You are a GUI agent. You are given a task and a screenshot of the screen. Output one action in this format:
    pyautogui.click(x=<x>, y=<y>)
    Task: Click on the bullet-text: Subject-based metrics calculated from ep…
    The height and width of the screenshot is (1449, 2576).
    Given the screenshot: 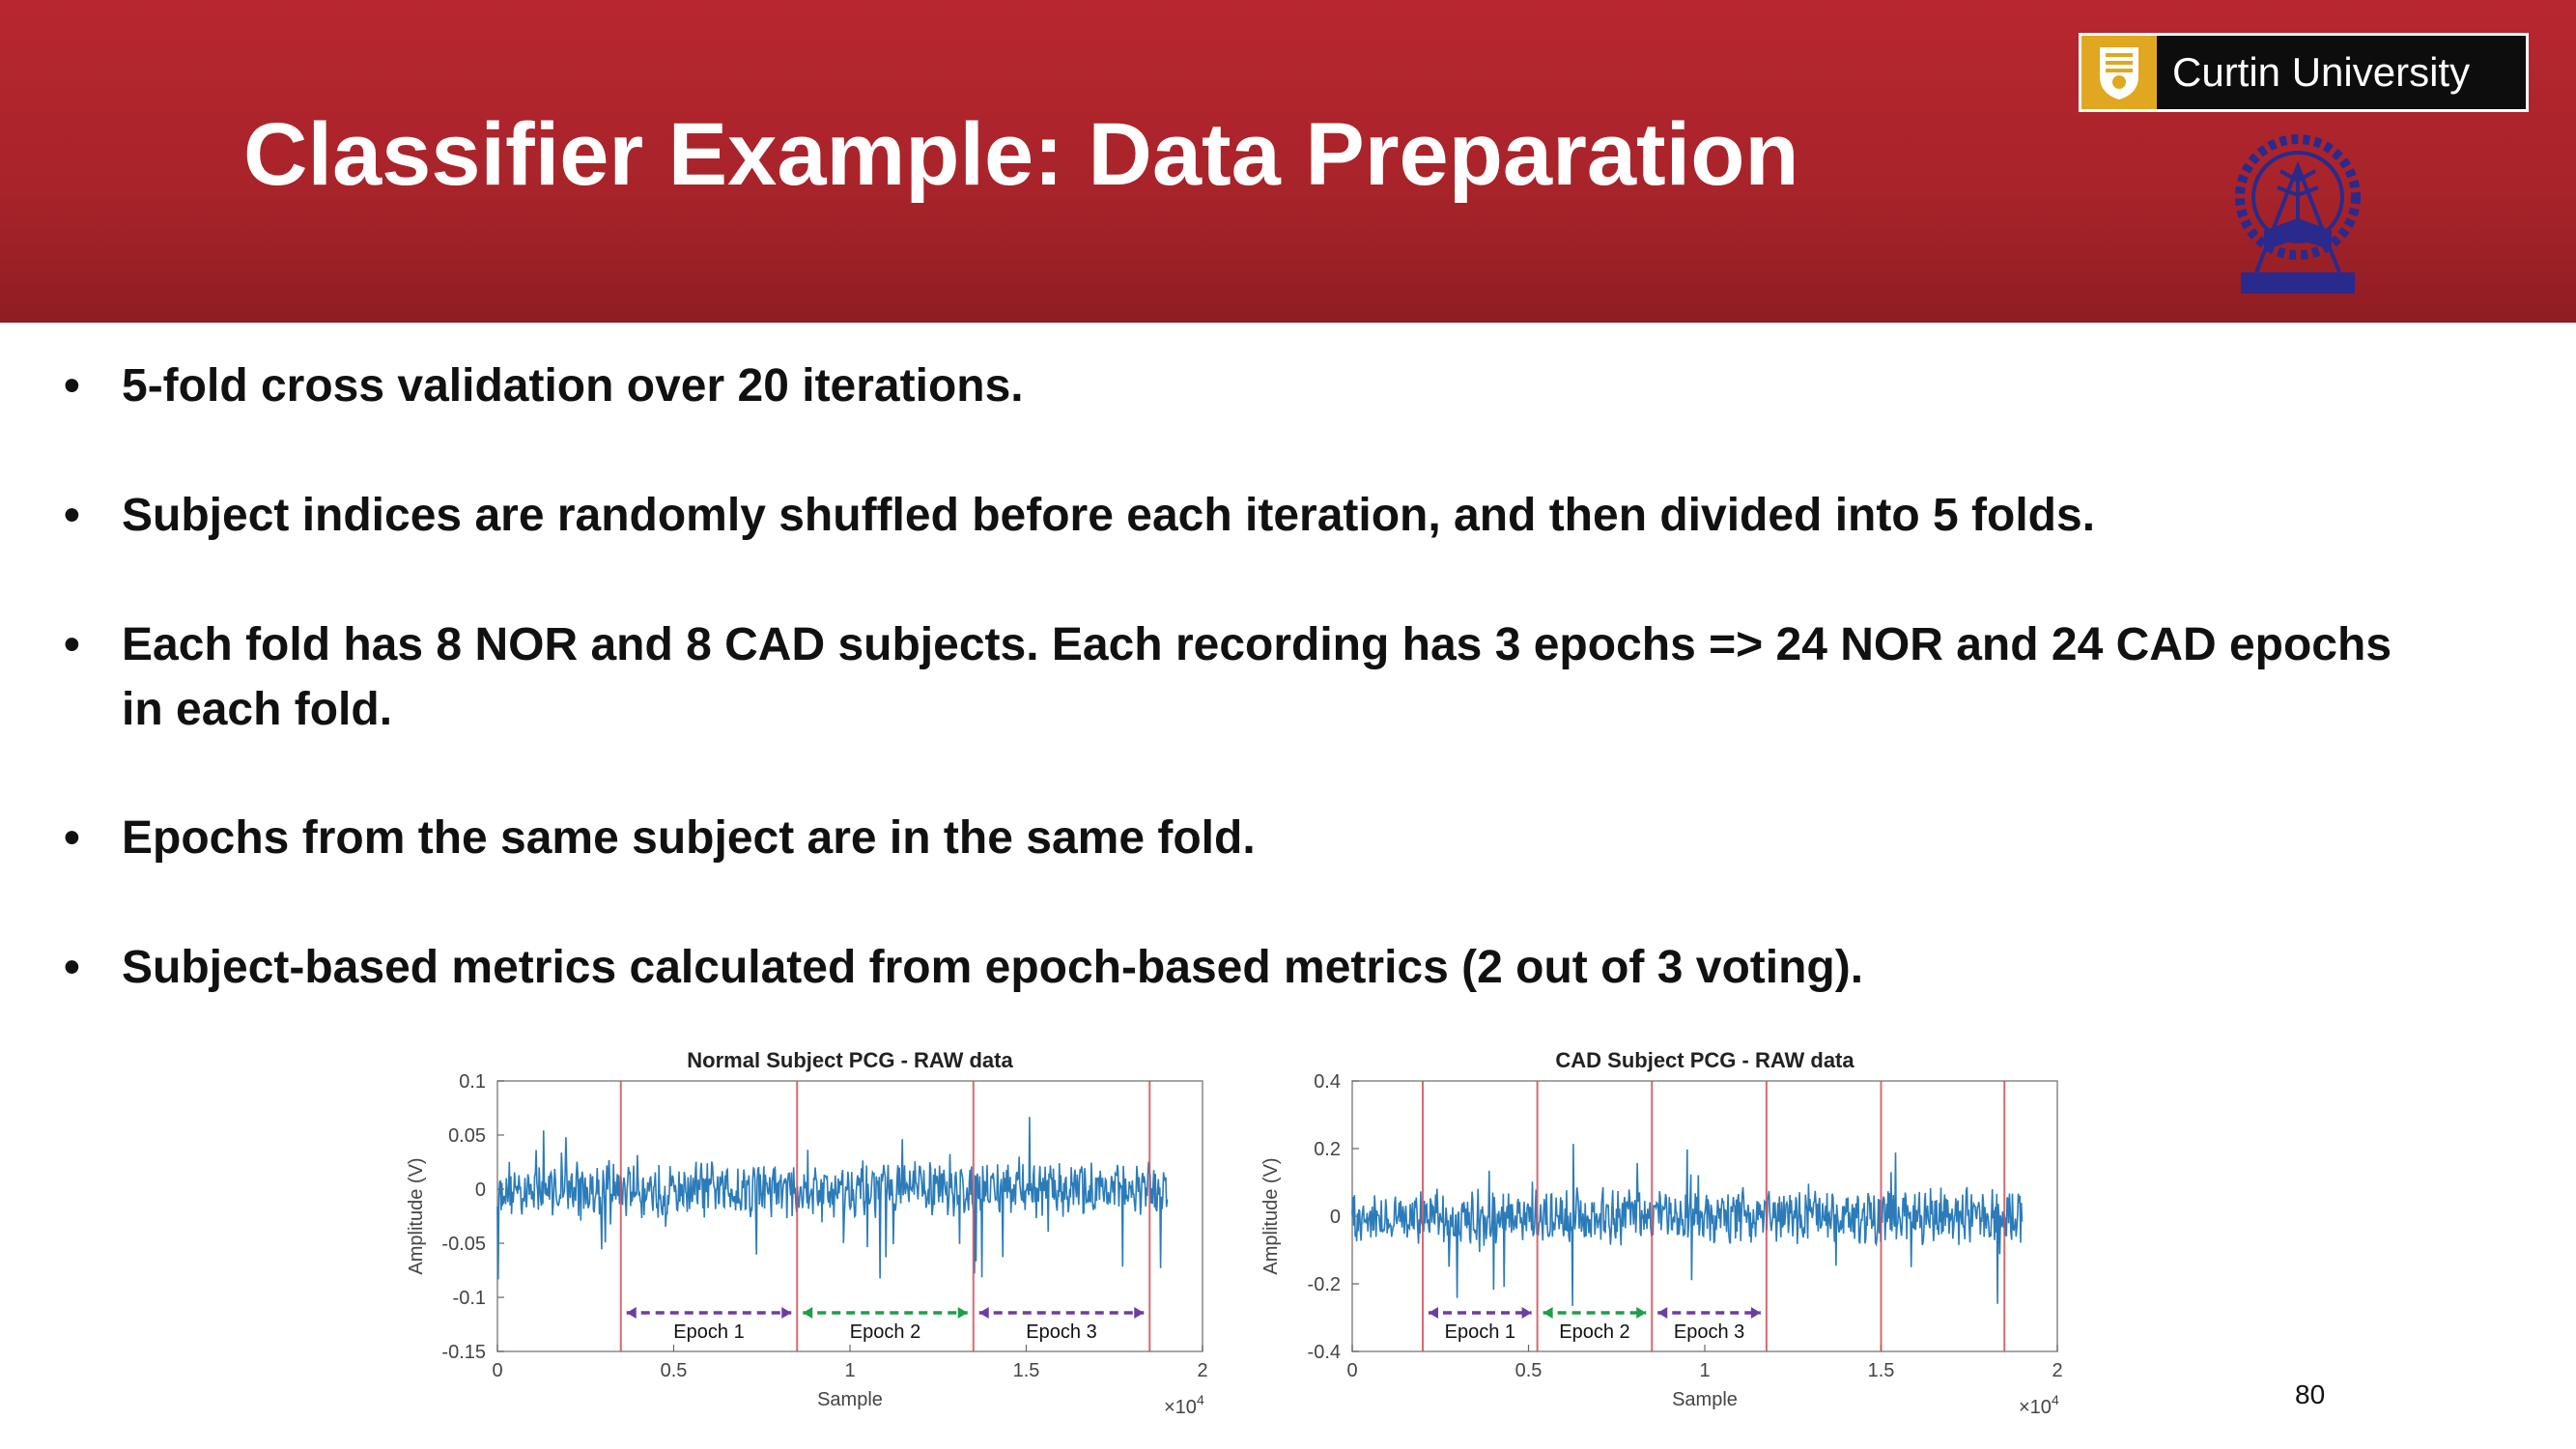 What is the action you would take?
    pyautogui.click(x=993, y=967)
    